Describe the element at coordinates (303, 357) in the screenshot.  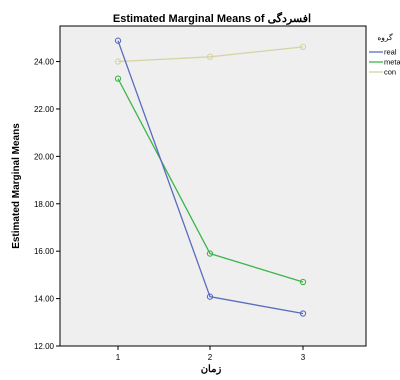
I see `x-tick-label: 3` at that location.